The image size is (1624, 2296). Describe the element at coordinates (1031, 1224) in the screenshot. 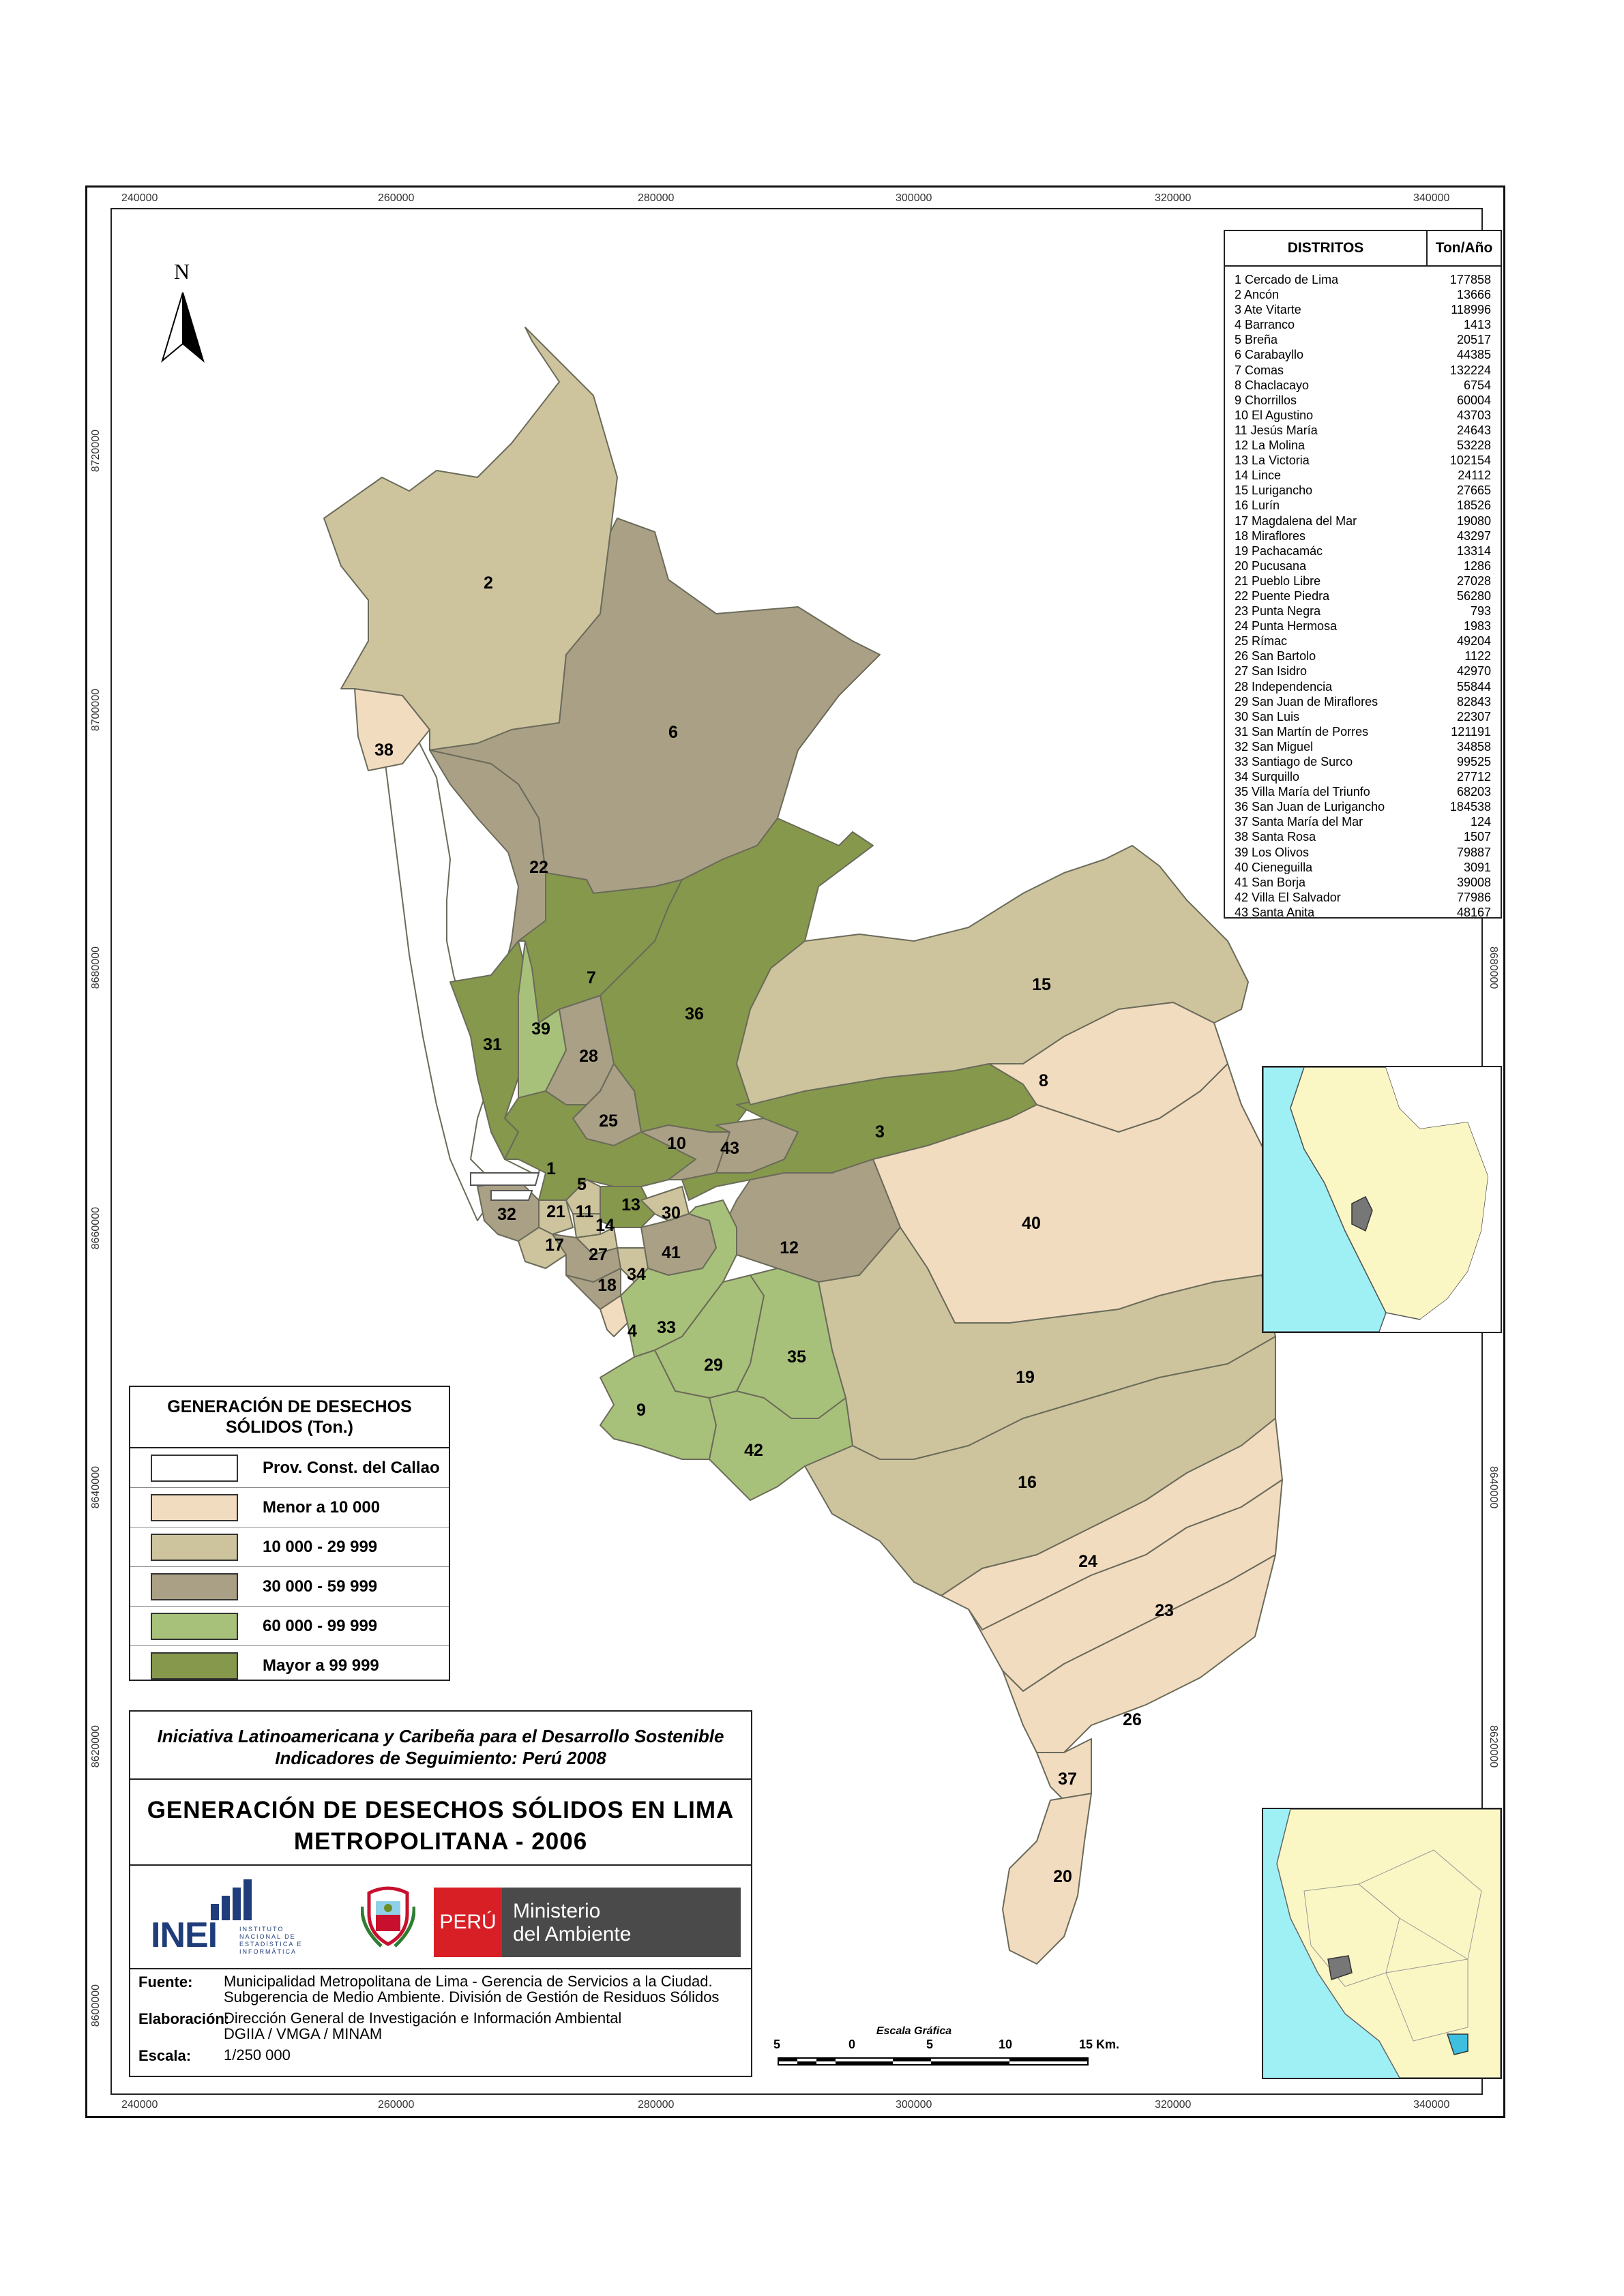

I see `label-40: 40` at that location.